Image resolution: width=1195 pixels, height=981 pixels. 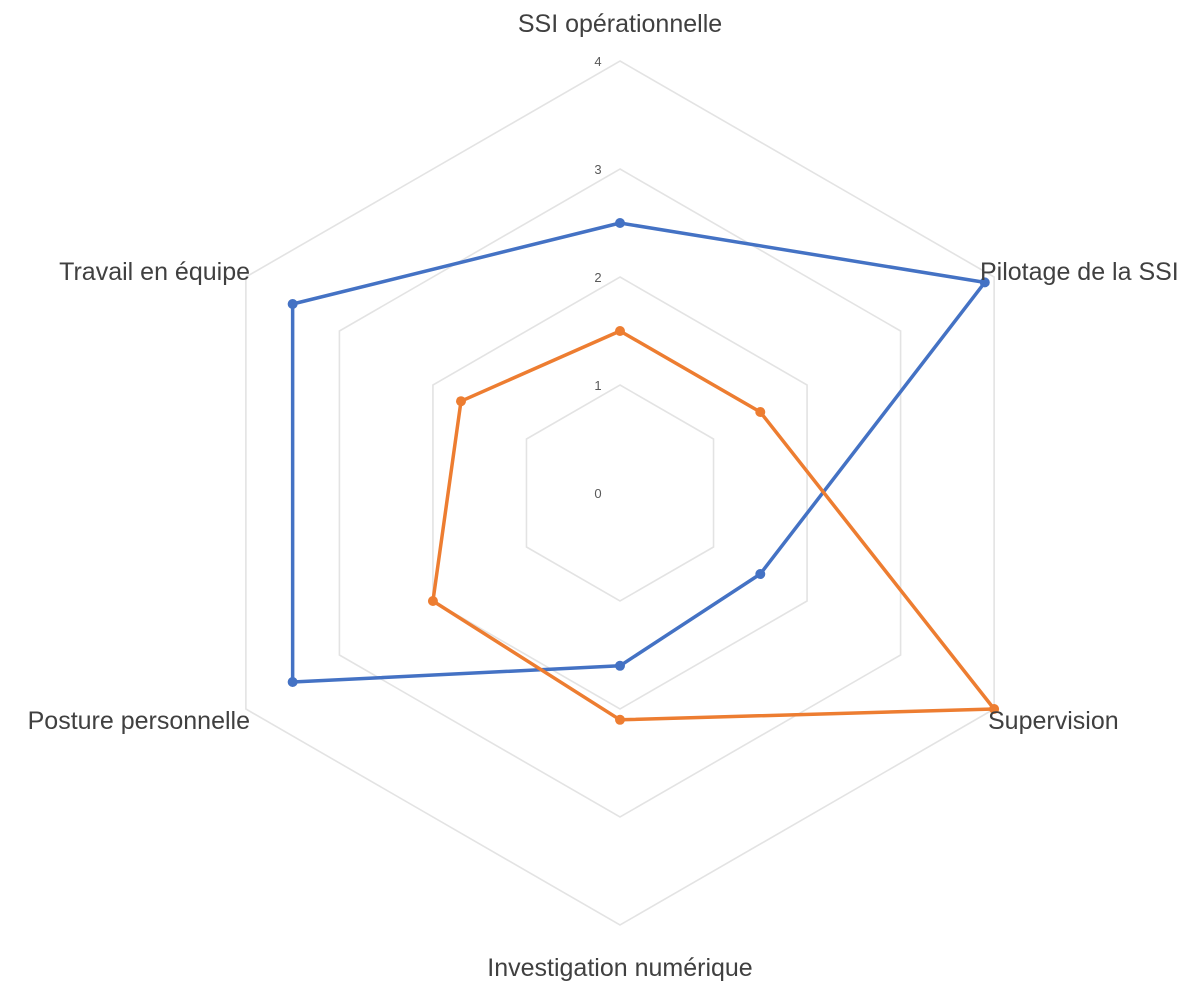 What do you see at coordinates (139, 721) in the screenshot?
I see `category-label: Posture personnelle` at bounding box center [139, 721].